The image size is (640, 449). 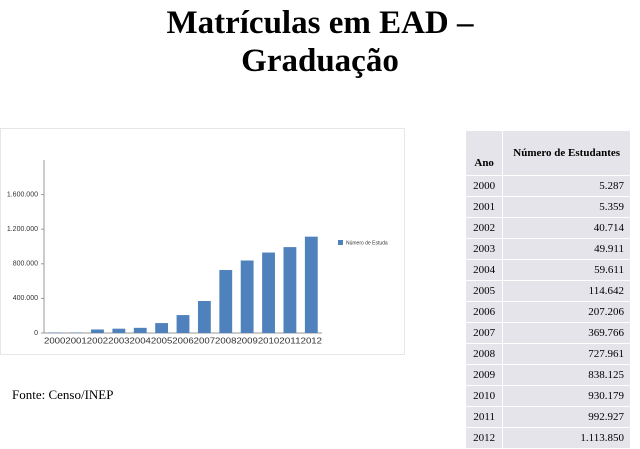 I want to click on table-row: 2007 369.766, so click(x=547, y=333).